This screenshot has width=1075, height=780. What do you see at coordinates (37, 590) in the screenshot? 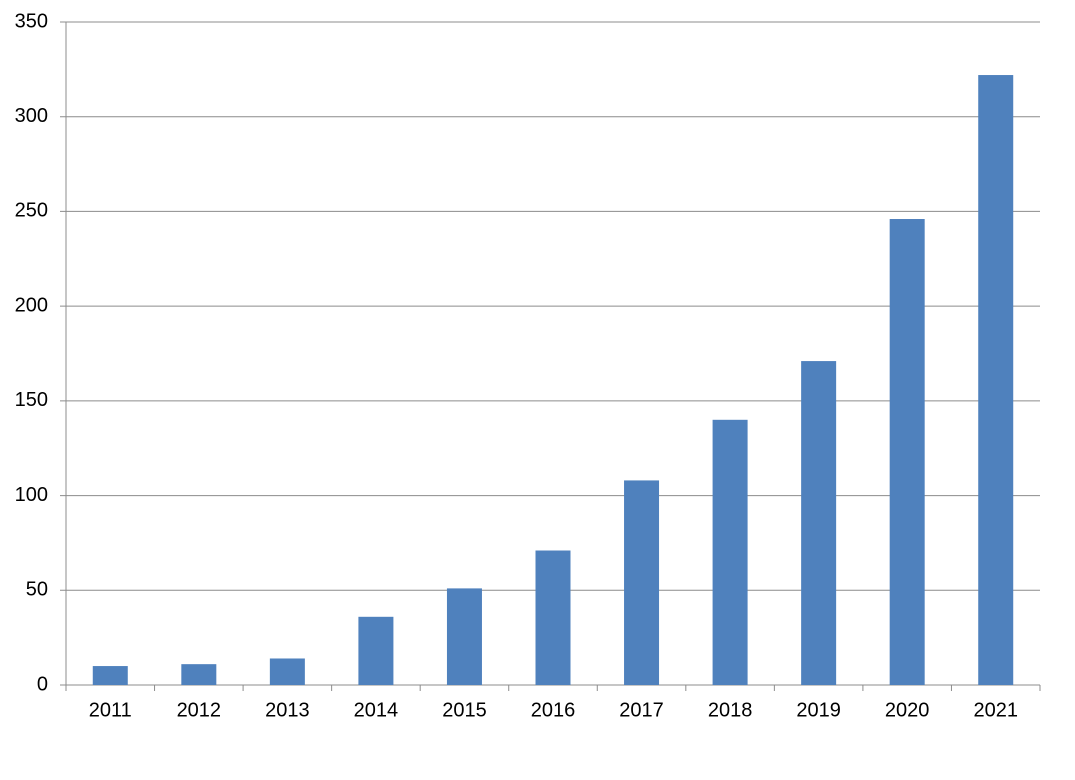
I see `y-tick-label: 50` at bounding box center [37, 590].